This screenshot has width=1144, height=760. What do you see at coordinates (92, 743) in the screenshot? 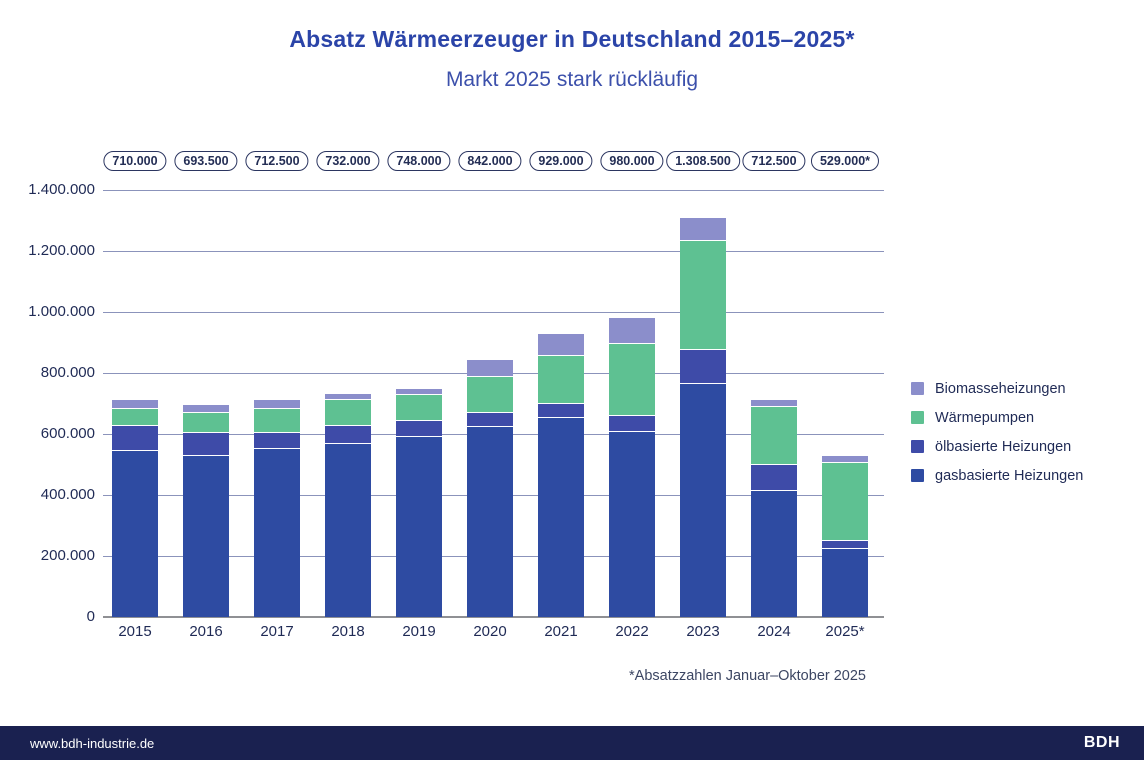
I see `footer-website-link: www.bdh-industrie.de` at bounding box center [92, 743].